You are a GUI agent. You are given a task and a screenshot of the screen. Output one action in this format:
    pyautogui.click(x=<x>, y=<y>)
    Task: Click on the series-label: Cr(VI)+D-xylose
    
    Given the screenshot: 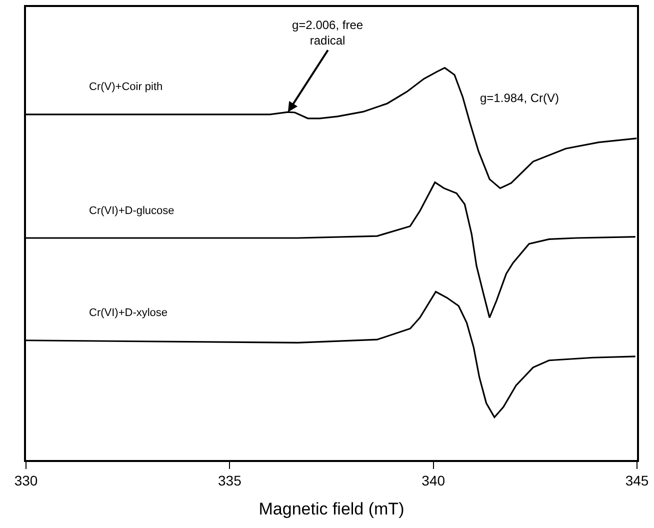 What is the action you would take?
    pyautogui.click(x=128, y=313)
    